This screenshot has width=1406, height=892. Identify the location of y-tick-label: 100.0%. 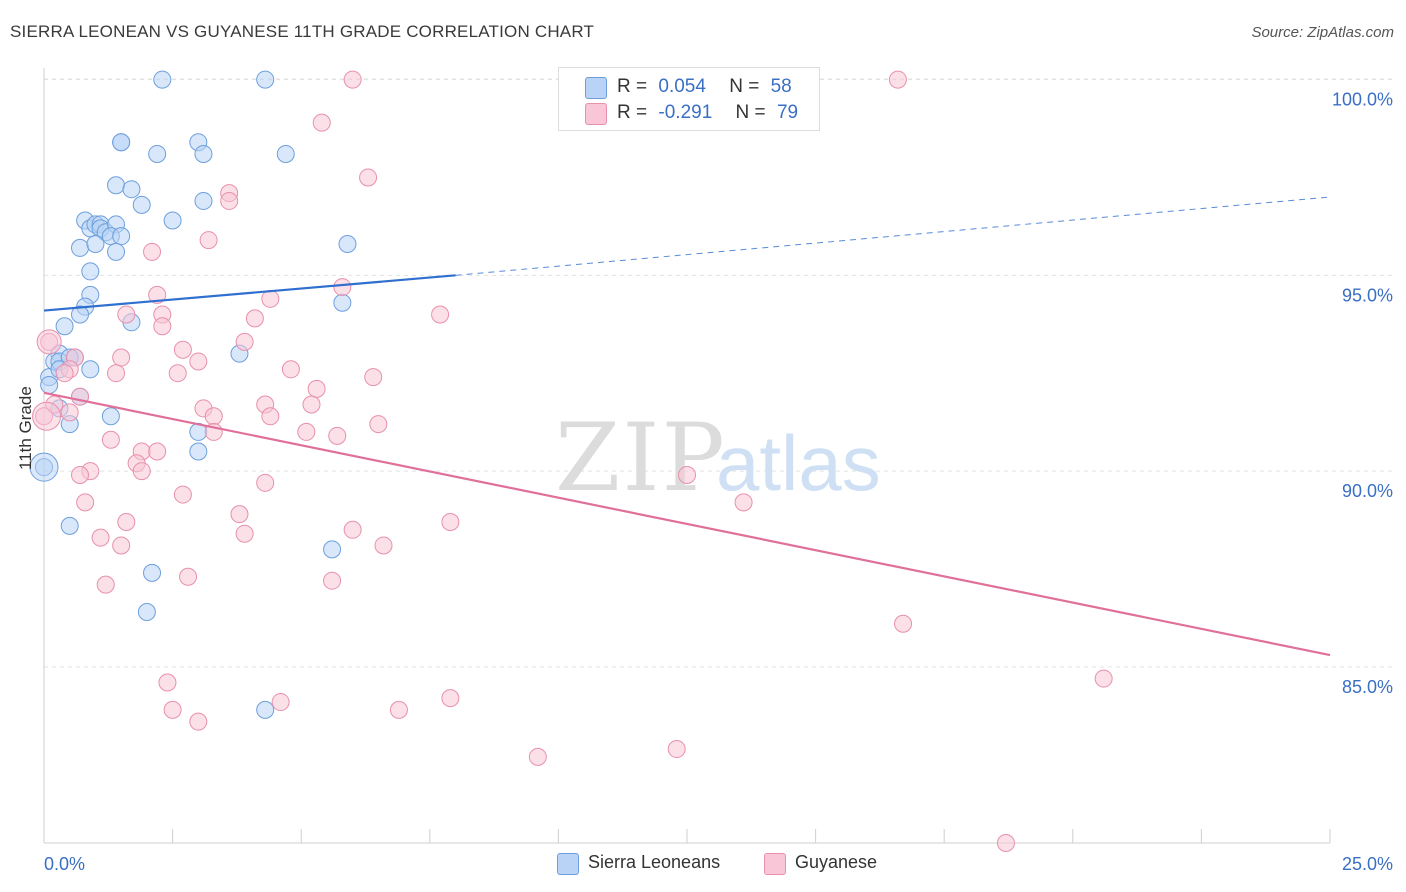
(1362, 100).